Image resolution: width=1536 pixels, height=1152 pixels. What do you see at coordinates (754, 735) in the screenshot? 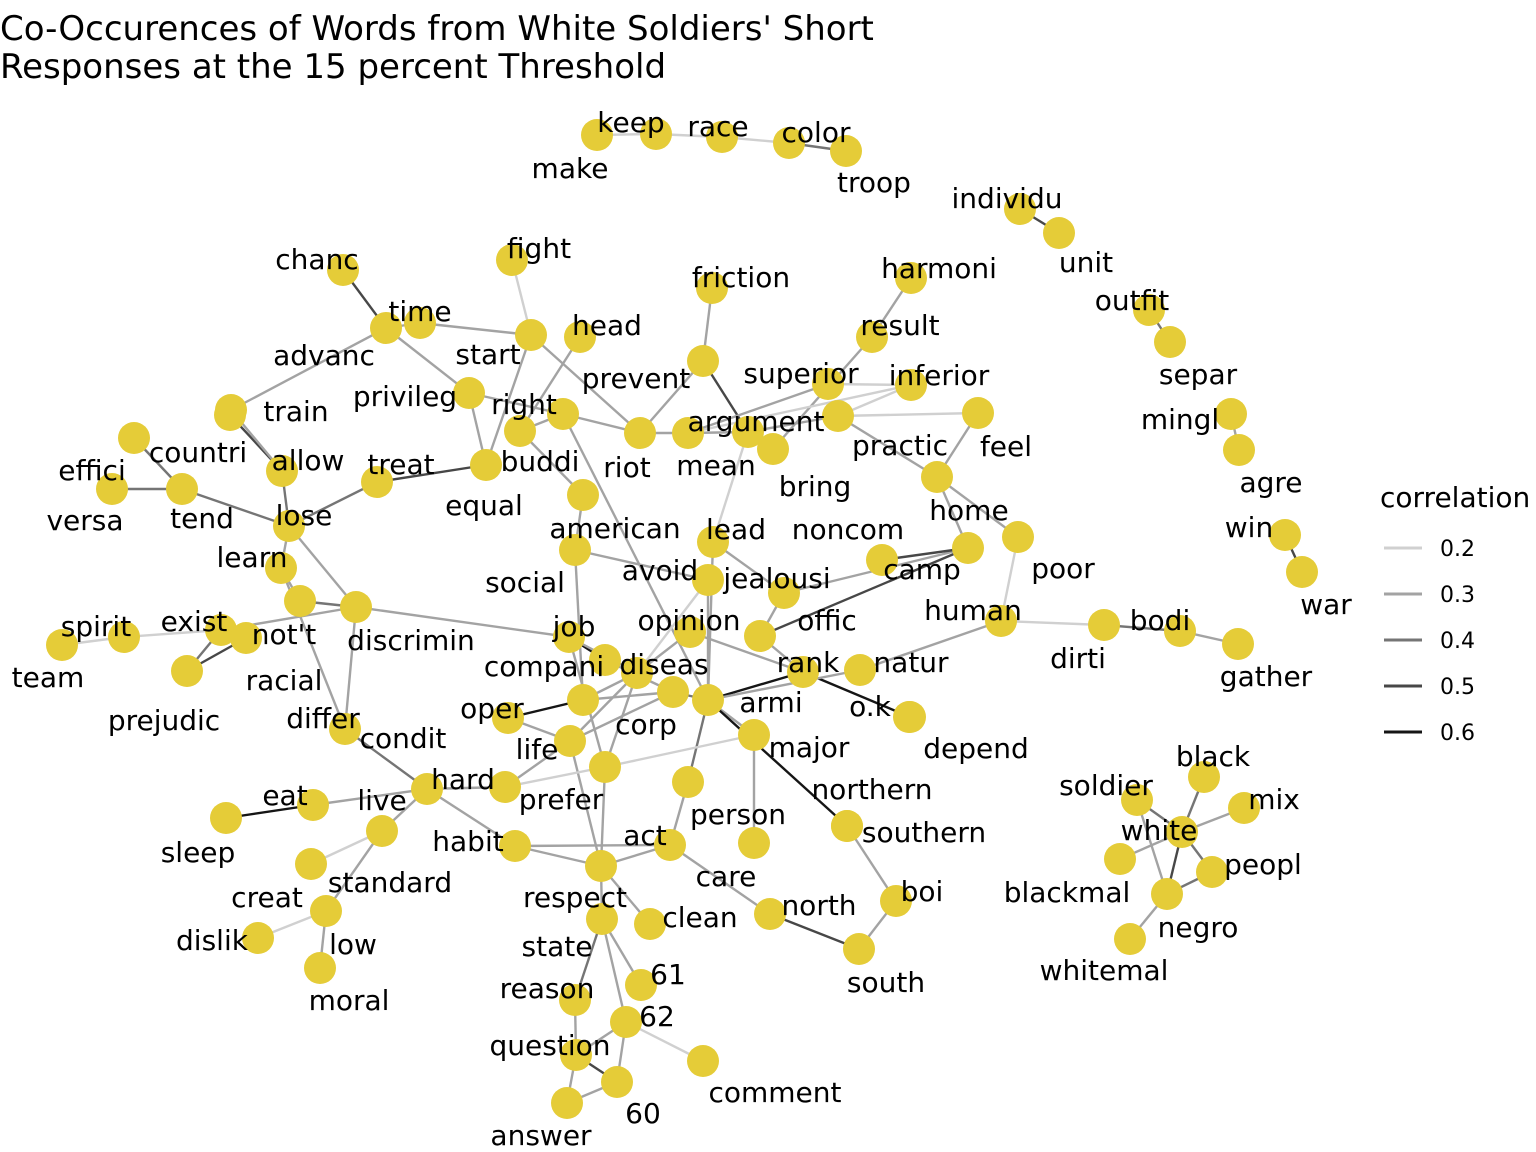
I see `node-major` at bounding box center [754, 735].